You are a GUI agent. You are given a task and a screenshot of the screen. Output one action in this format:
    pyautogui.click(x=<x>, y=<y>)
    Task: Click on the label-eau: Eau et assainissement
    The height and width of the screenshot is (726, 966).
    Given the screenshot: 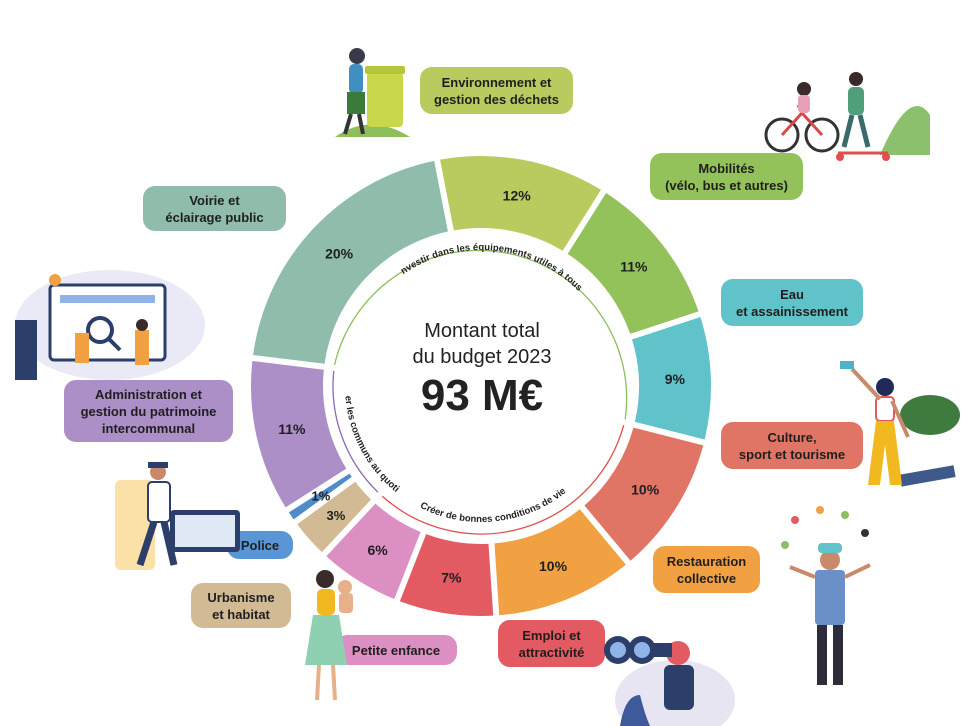 What is the action you would take?
    pyautogui.click(x=792, y=302)
    